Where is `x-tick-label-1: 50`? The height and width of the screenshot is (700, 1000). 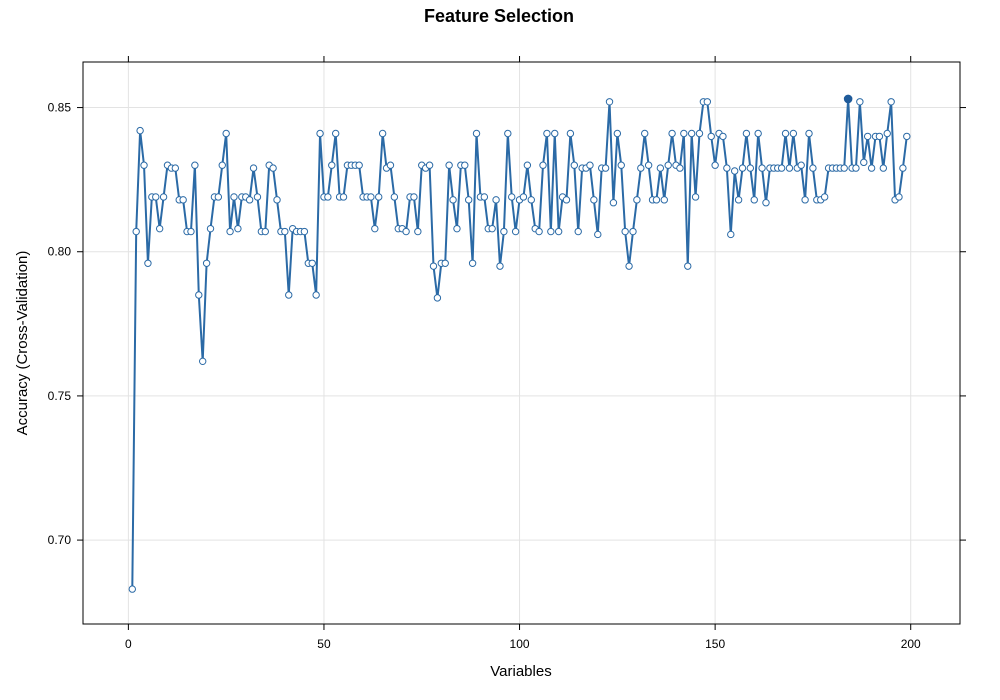
x-tick-label-1: 50 is located at coordinates (324, 644).